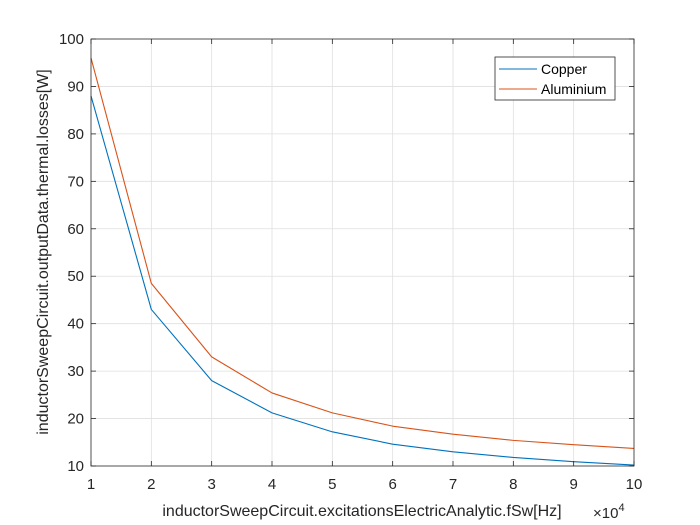  I want to click on x-tick-label: 3, so click(211, 484).